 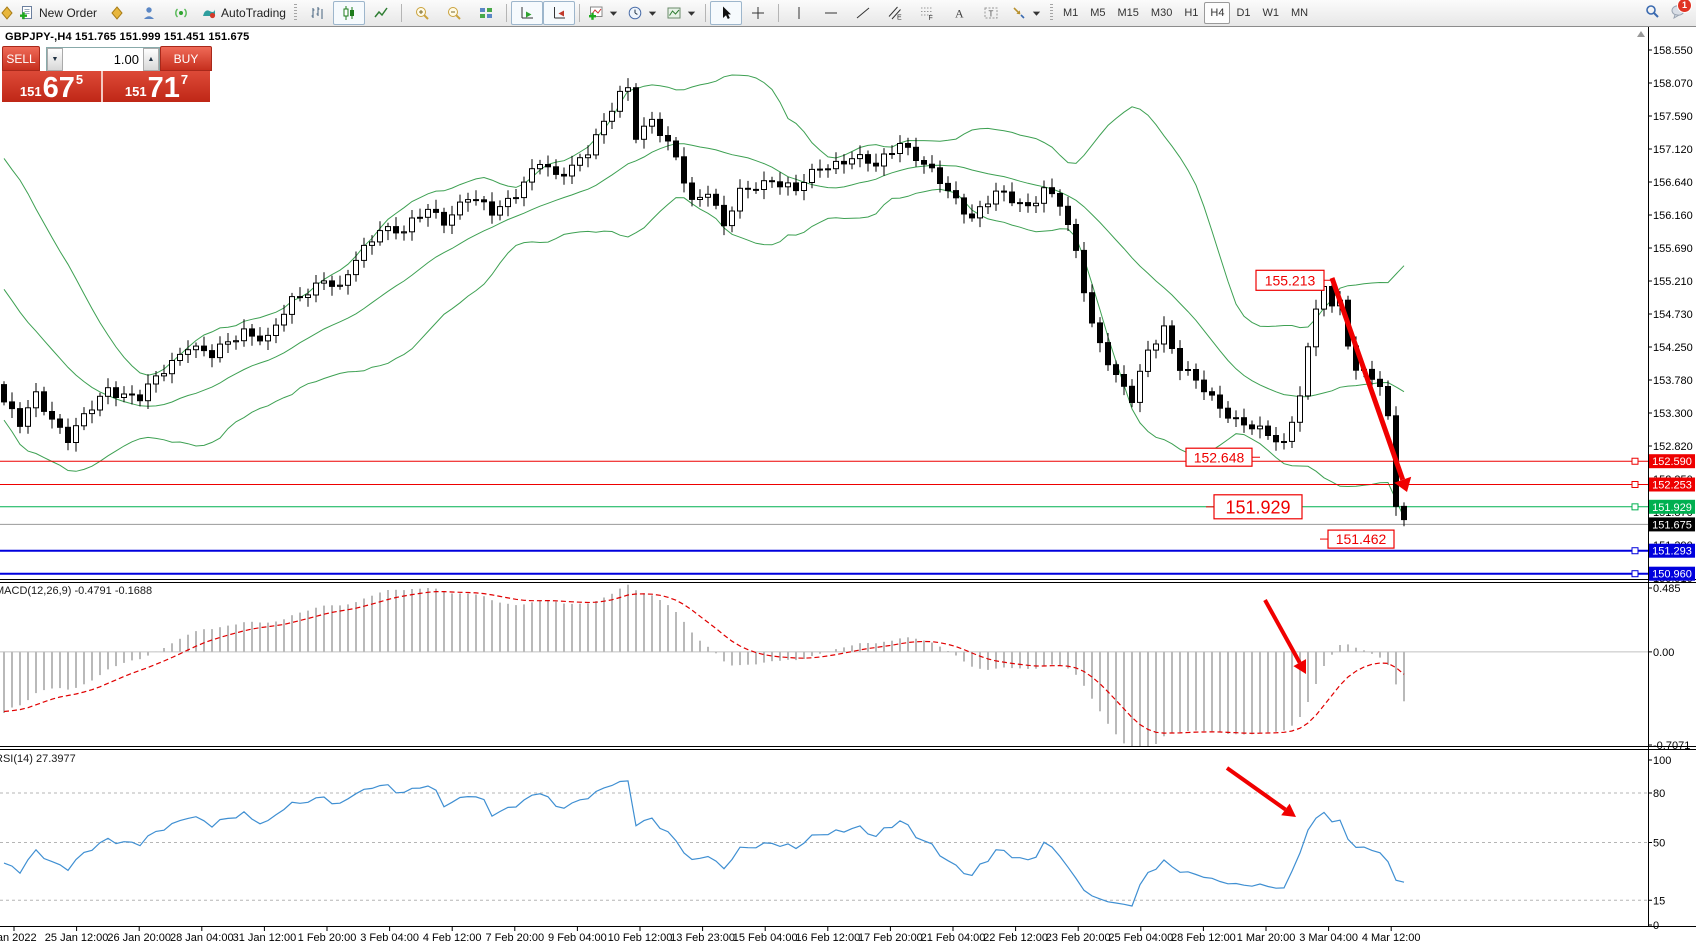 What do you see at coordinates (577, 938) in the screenshot?
I see `time-tick-label: 9 Feb 04:00` at bounding box center [577, 938].